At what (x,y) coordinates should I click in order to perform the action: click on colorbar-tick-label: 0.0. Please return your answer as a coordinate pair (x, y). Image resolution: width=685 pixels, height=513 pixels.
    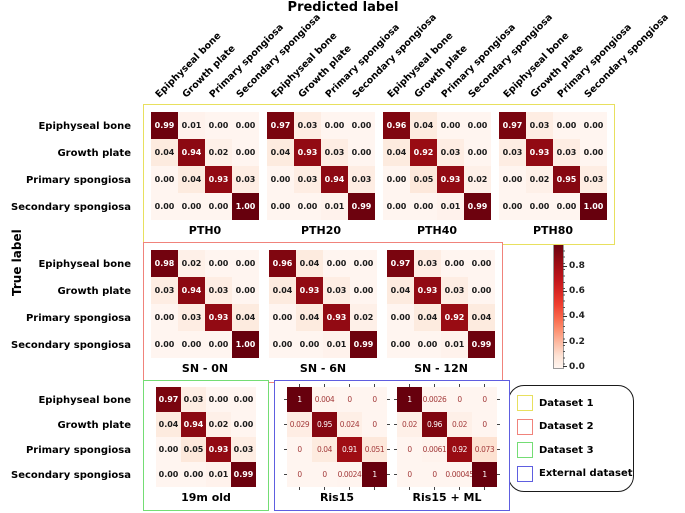
    Looking at the image, I should click on (577, 367).